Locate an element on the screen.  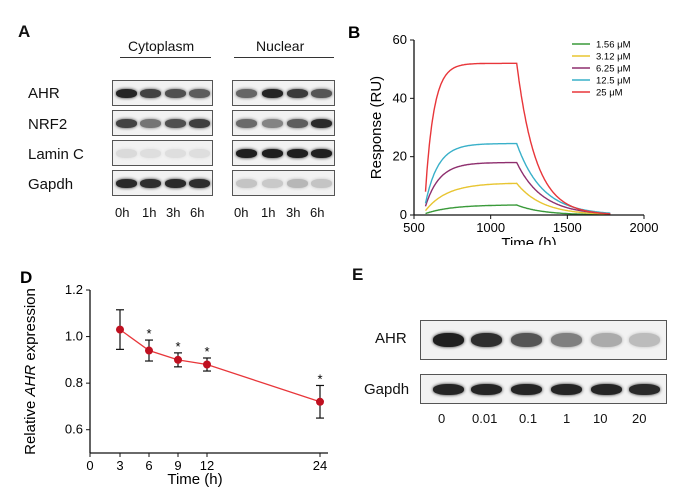
lane-label: 10 is located at coordinates (600, 418).